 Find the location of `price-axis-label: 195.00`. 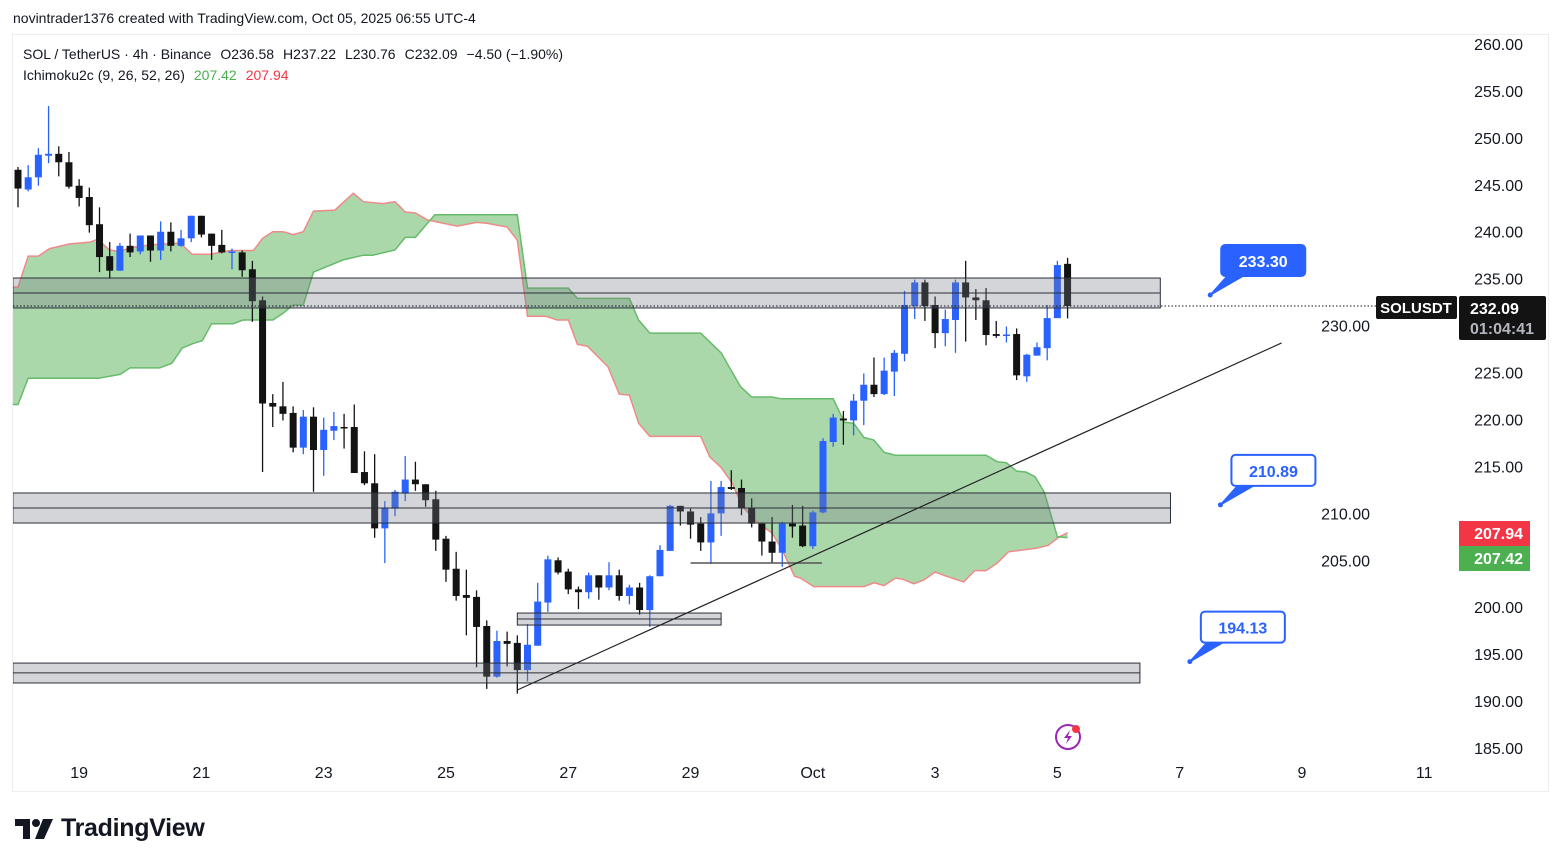

price-axis-label: 195.00 is located at coordinates (1498, 655).